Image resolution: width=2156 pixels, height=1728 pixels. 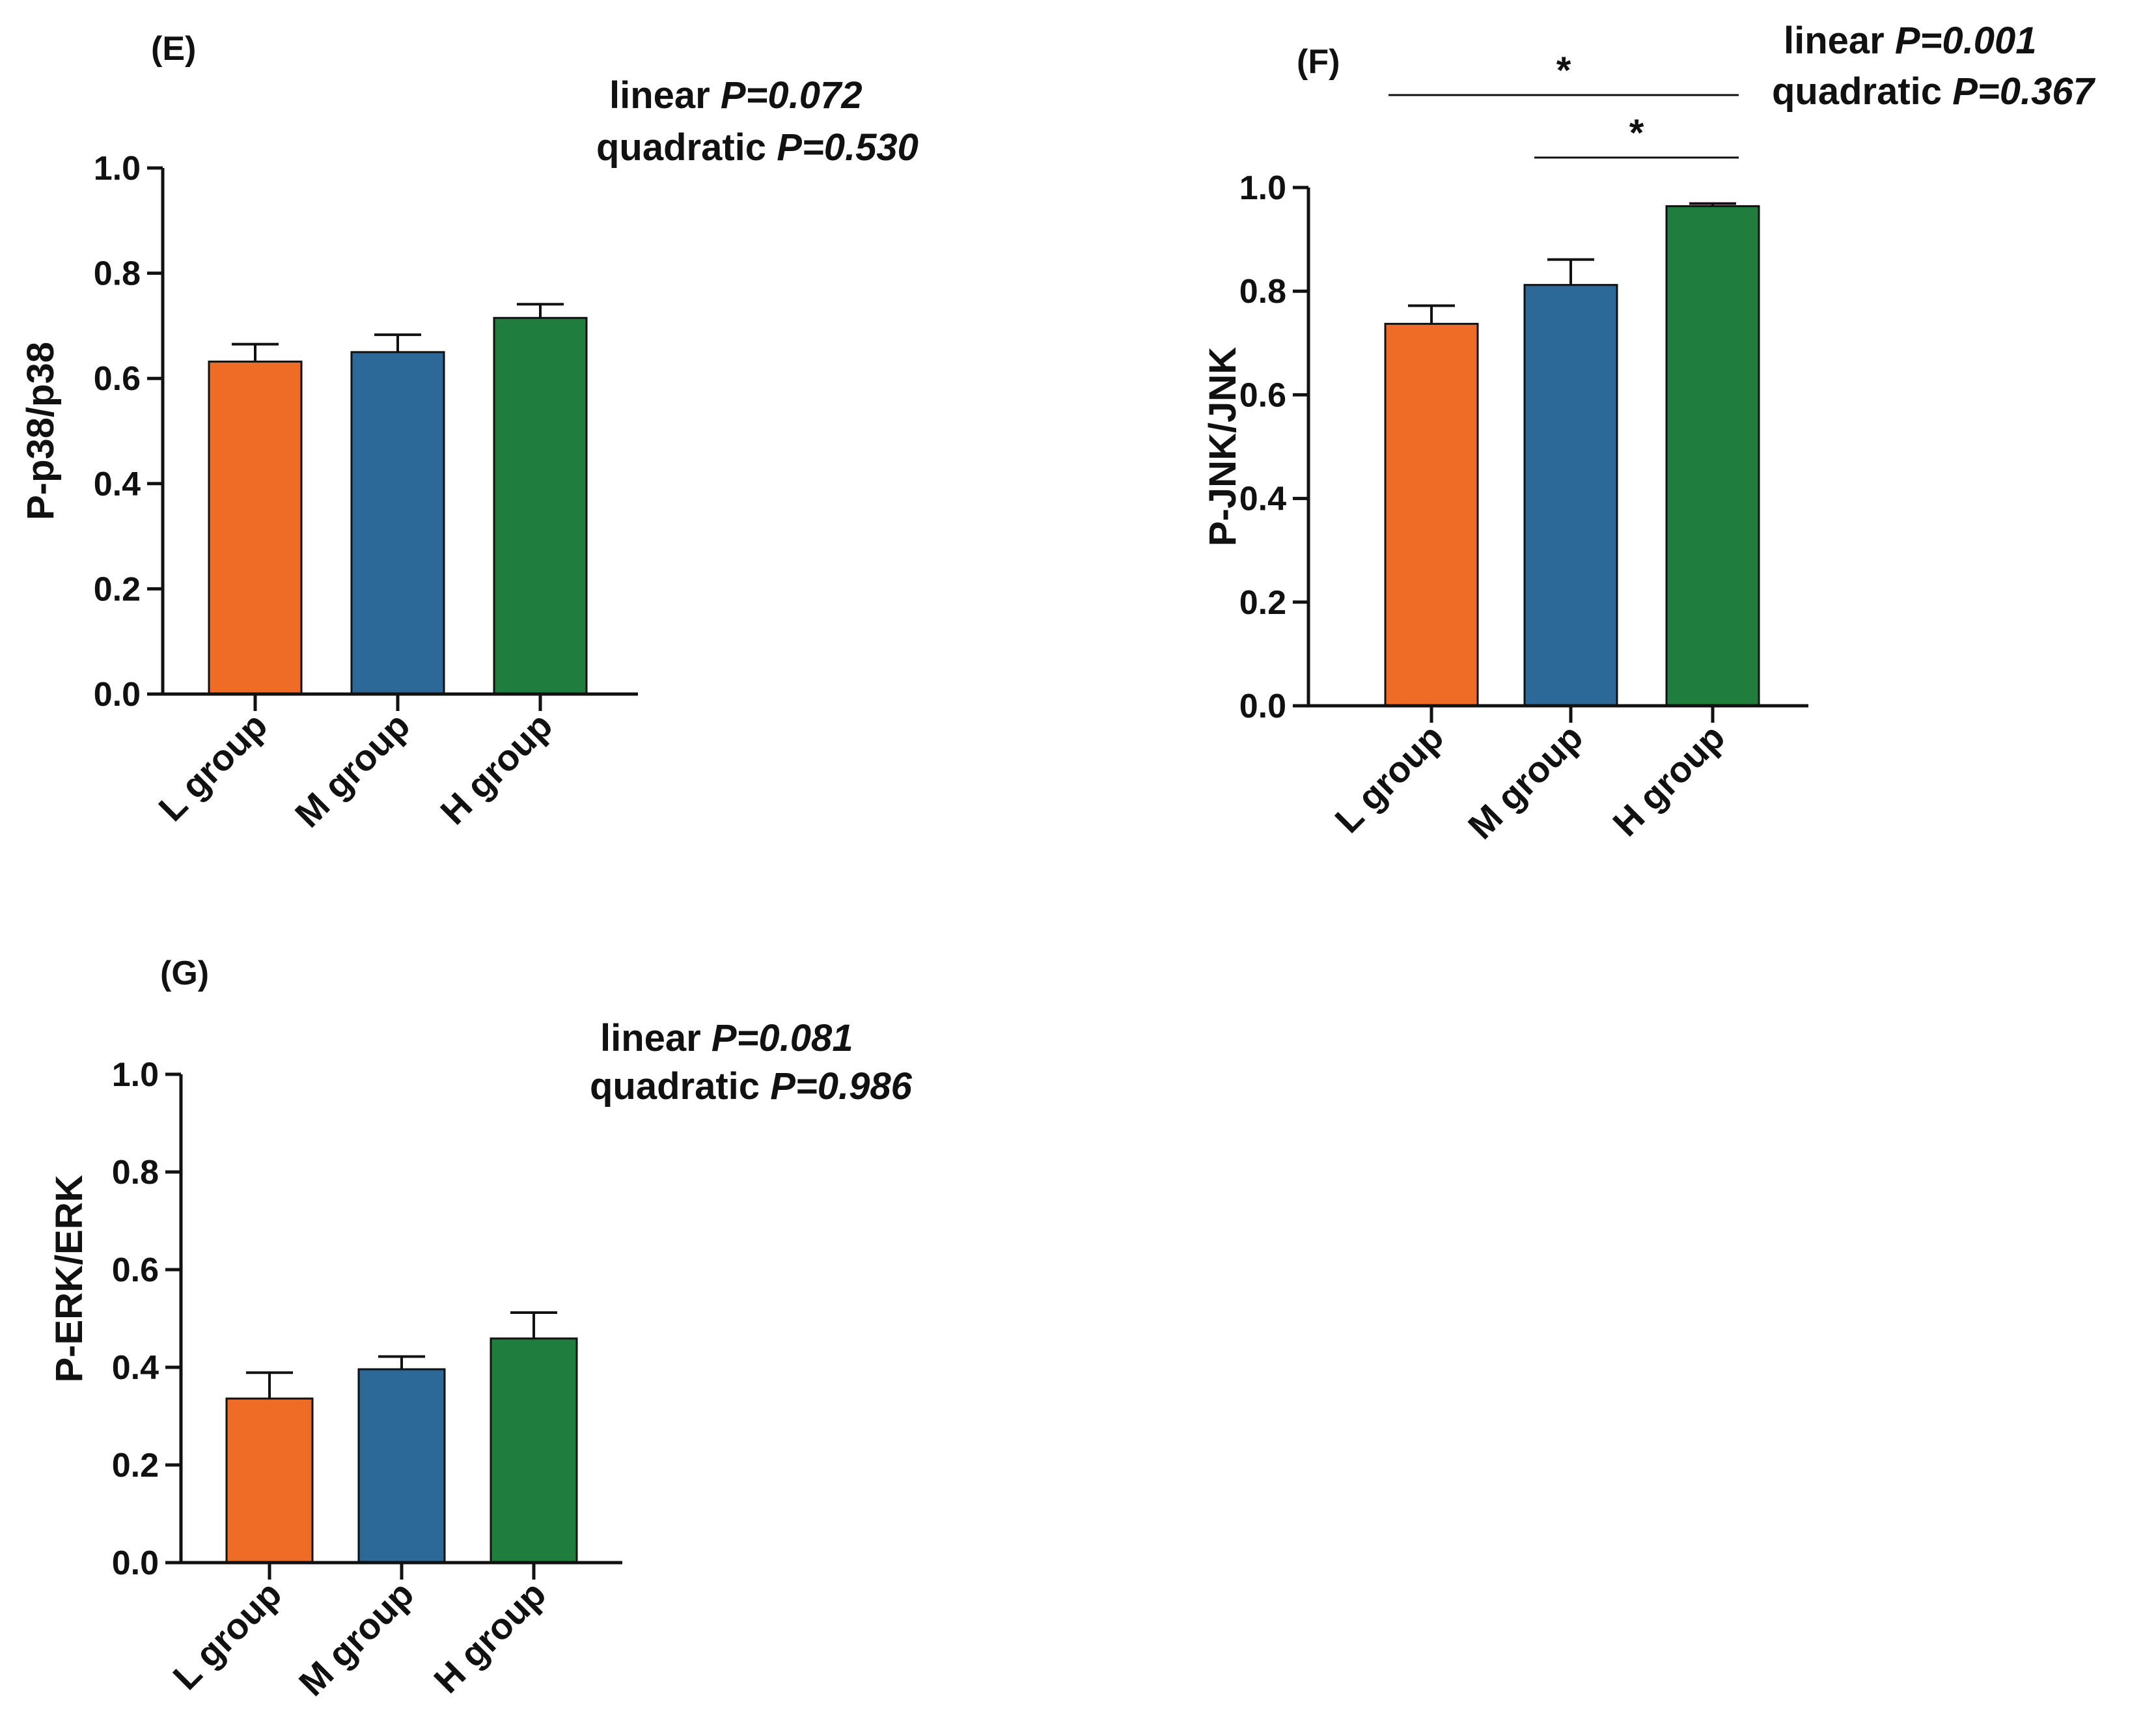 I want to click on panel-label-g: (G), so click(x=184, y=973).